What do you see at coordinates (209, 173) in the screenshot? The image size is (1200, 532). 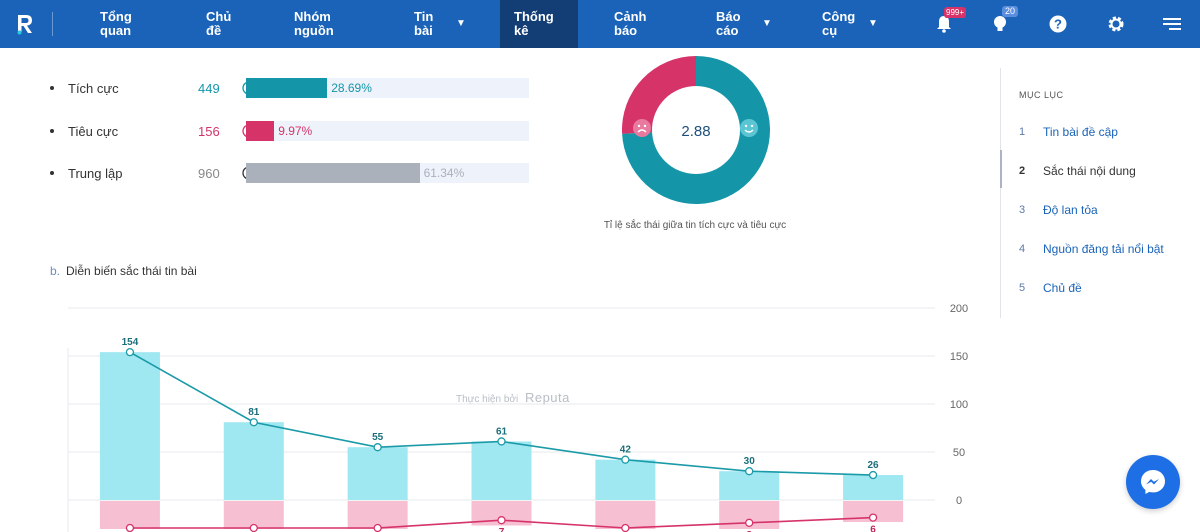 I see `stat-count: 960` at bounding box center [209, 173].